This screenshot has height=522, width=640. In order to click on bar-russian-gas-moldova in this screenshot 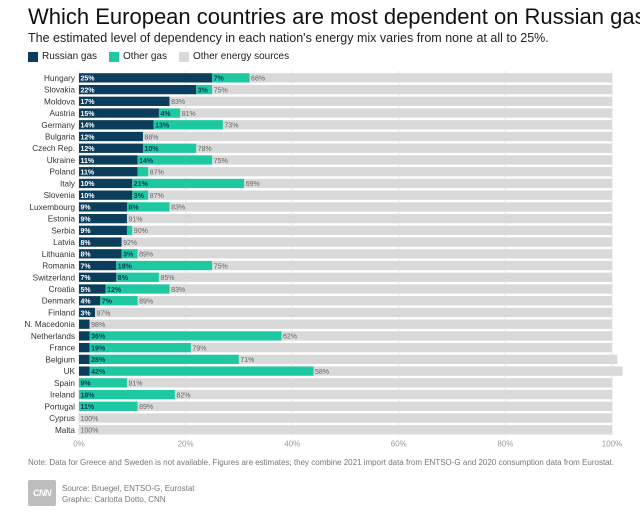, I will do `click(124, 101)`.